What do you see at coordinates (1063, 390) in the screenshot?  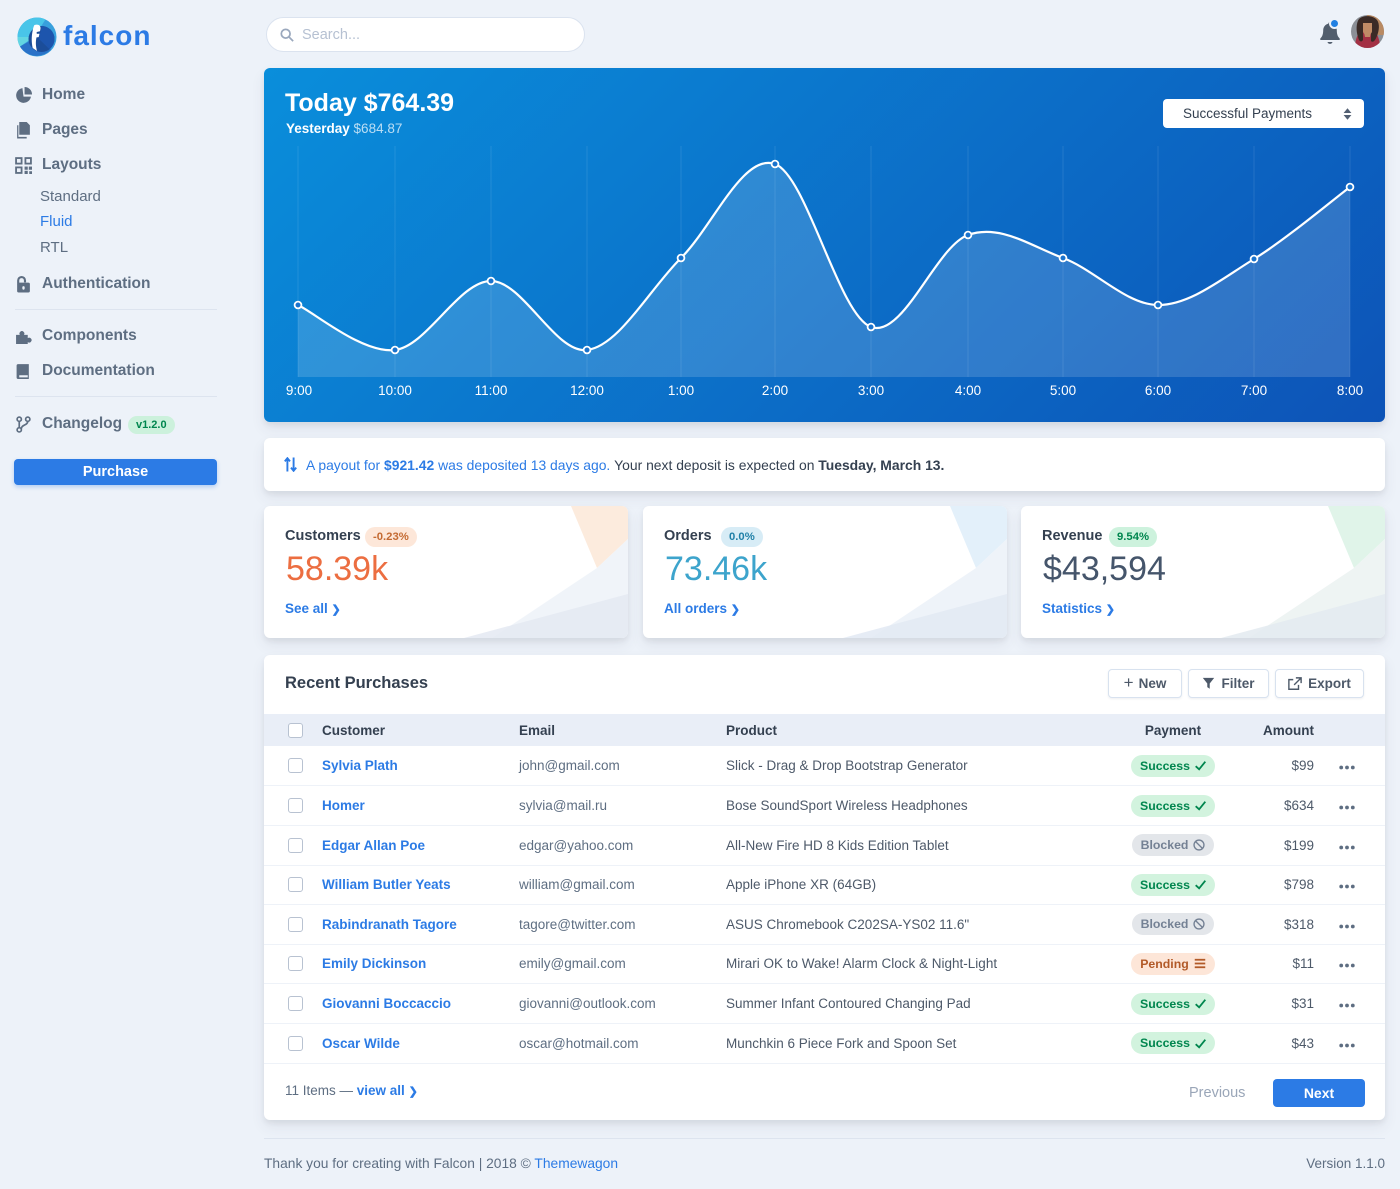 I see `svg-text: 5:00` at bounding box center [1063, 390].